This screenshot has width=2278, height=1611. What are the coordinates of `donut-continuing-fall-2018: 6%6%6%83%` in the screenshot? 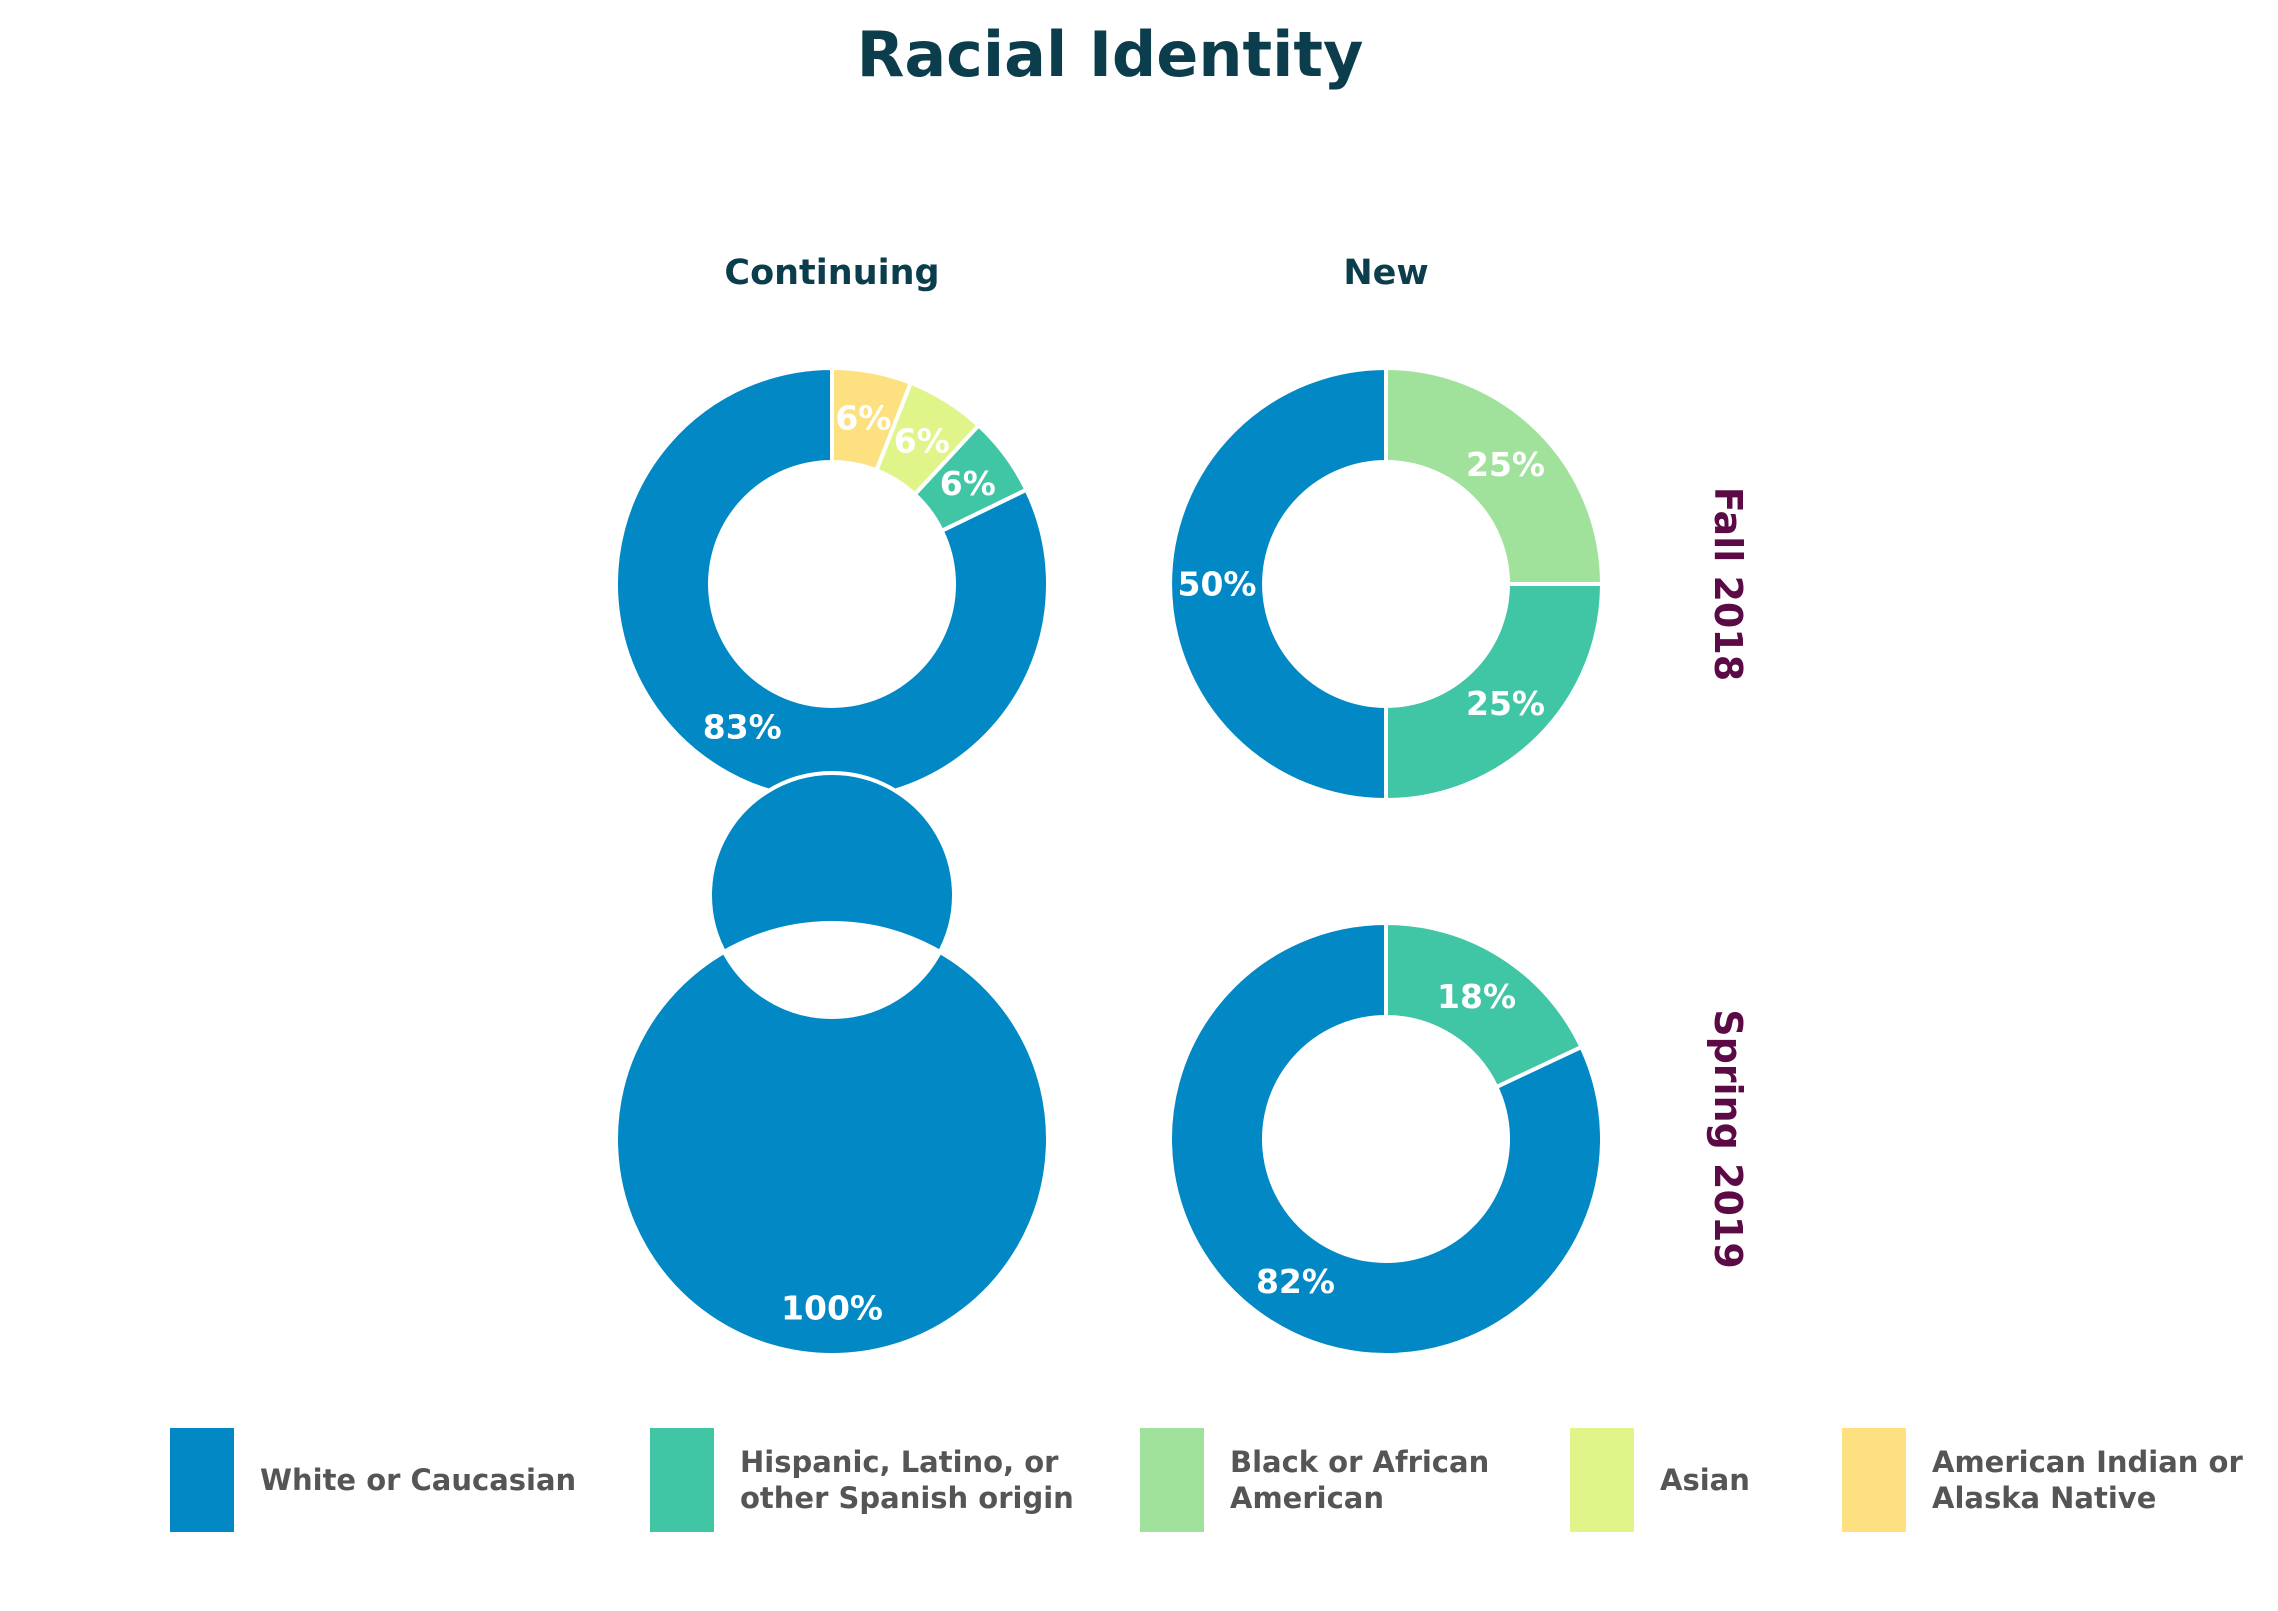 It's located at (832, 583).